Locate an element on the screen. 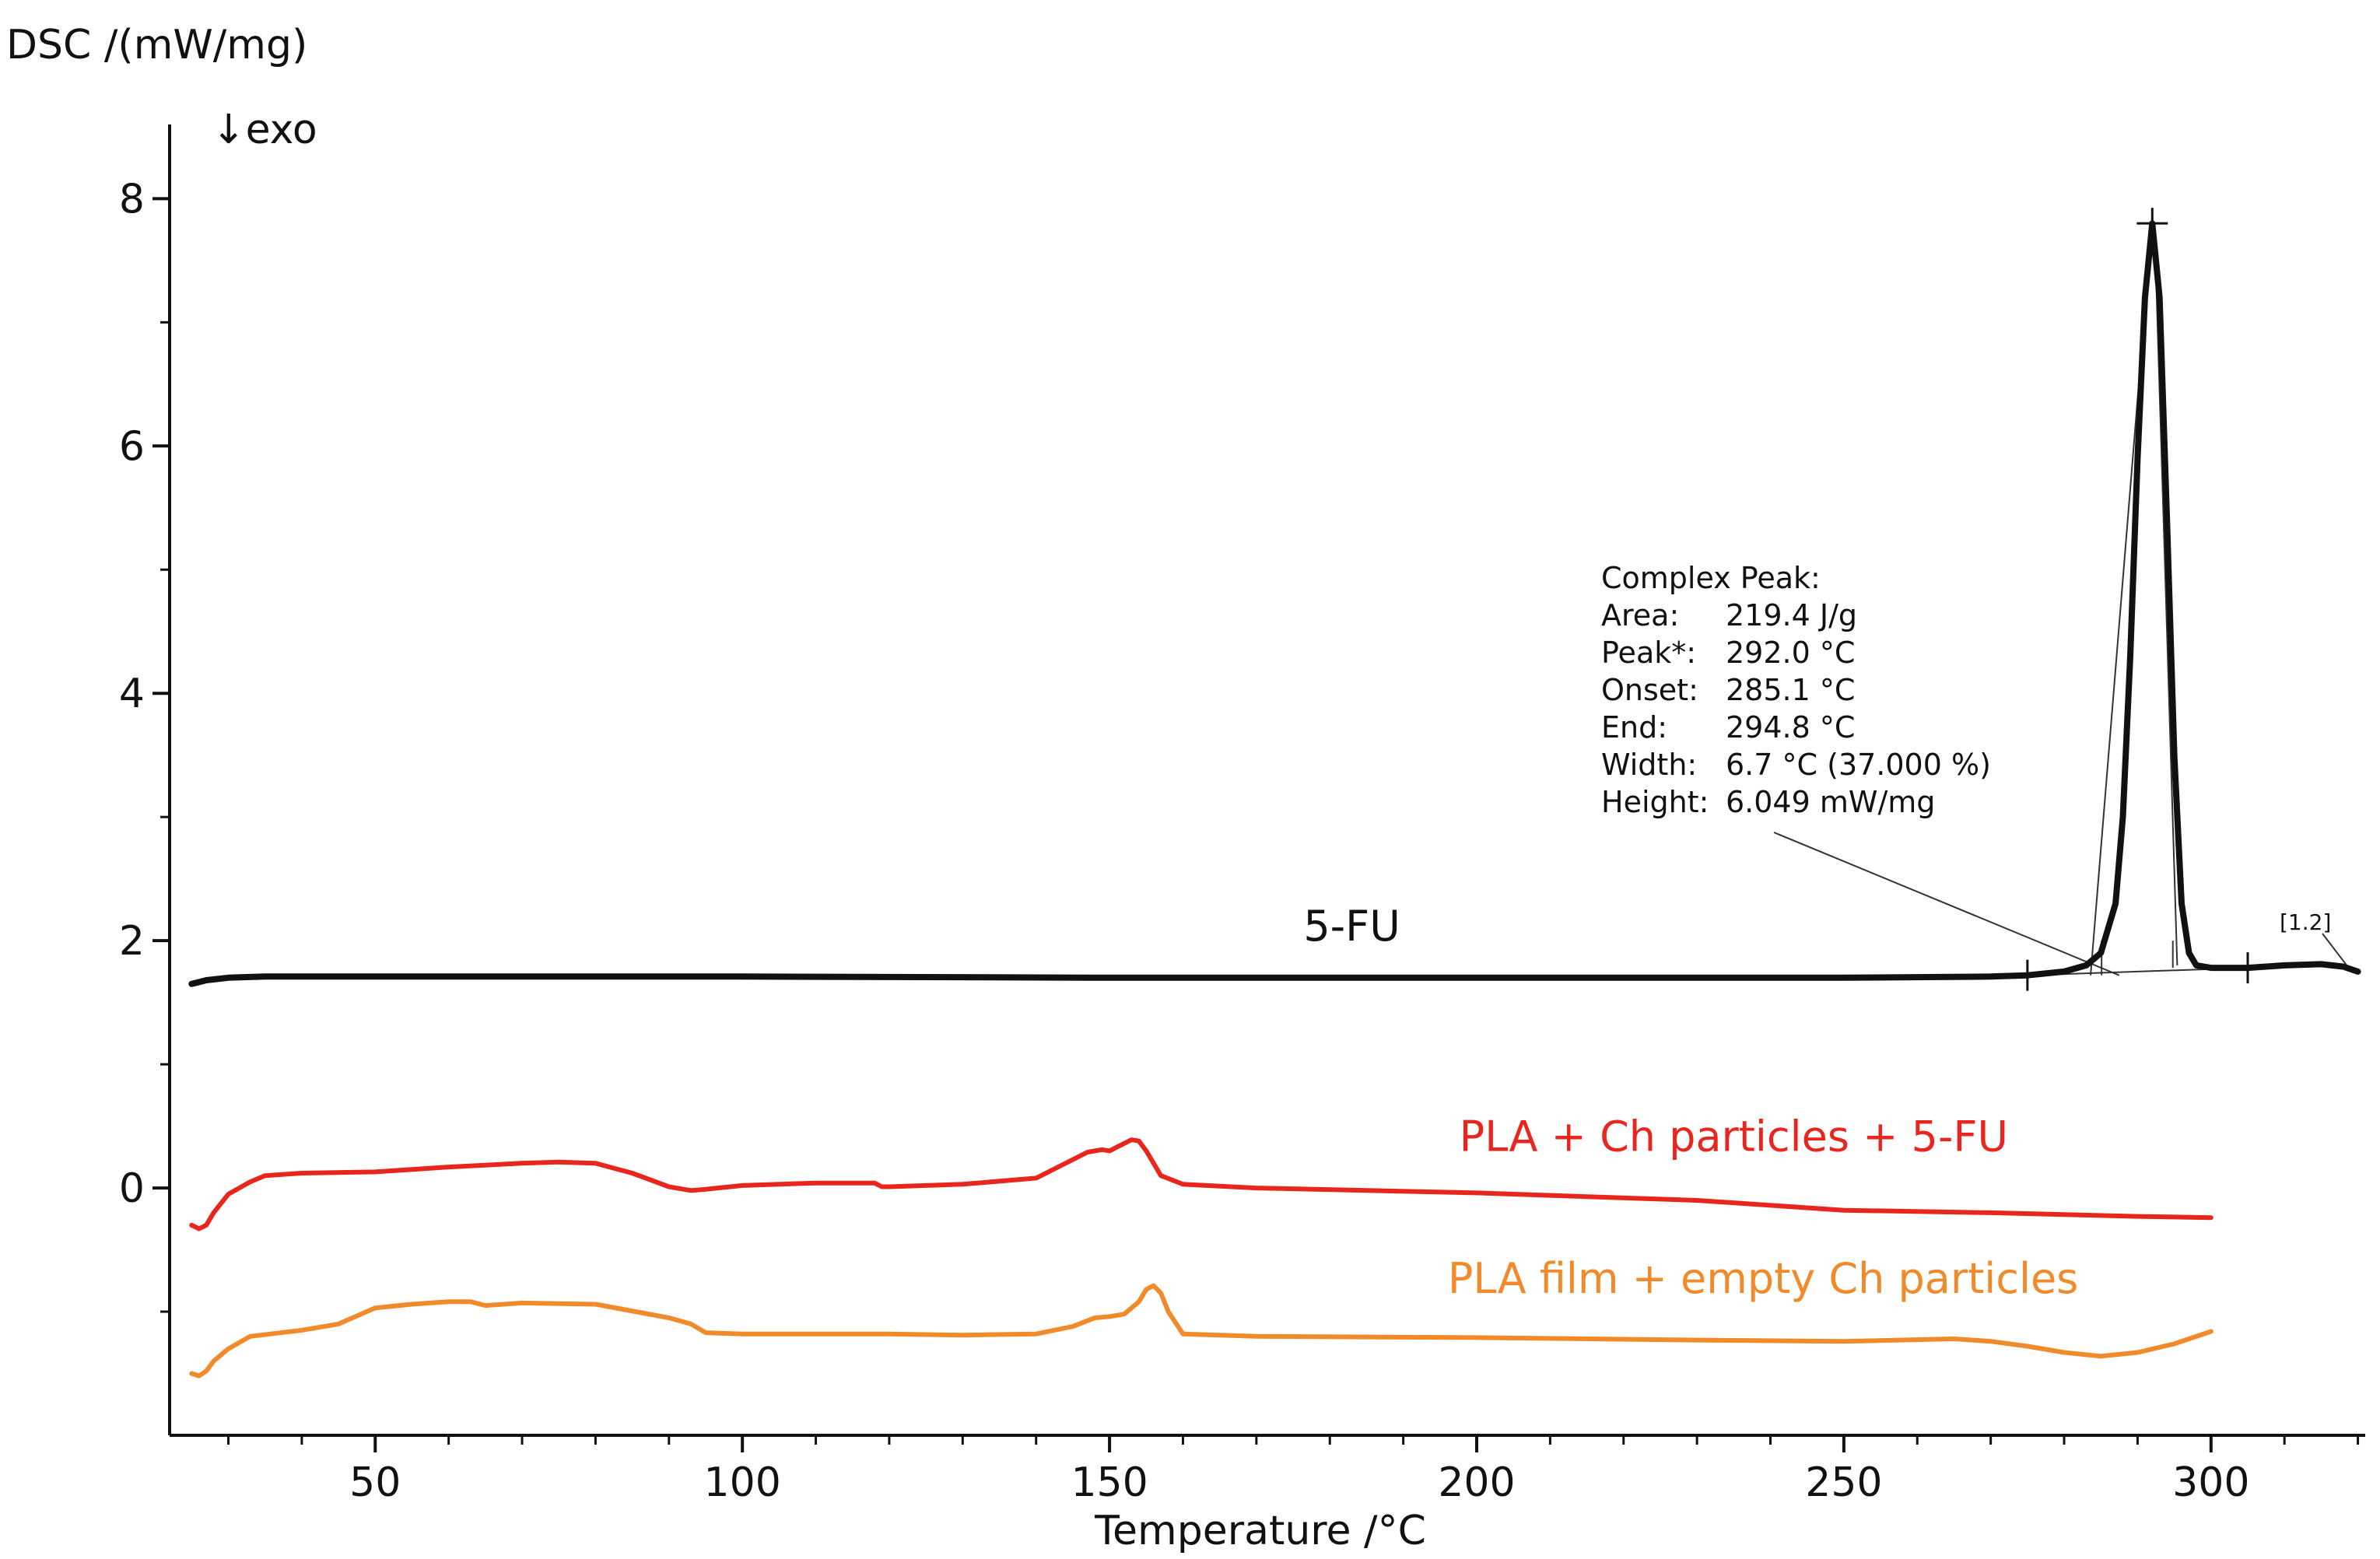 The image size is (2380, 1559). series-label: 5-FU is located at coordinates (1352, 926).